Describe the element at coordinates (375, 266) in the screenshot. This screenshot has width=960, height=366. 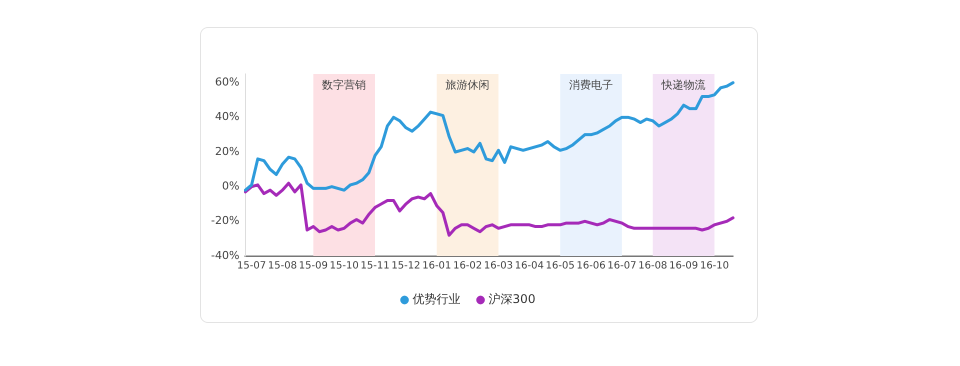
I see `x-tick-label: 15-11` at that location.